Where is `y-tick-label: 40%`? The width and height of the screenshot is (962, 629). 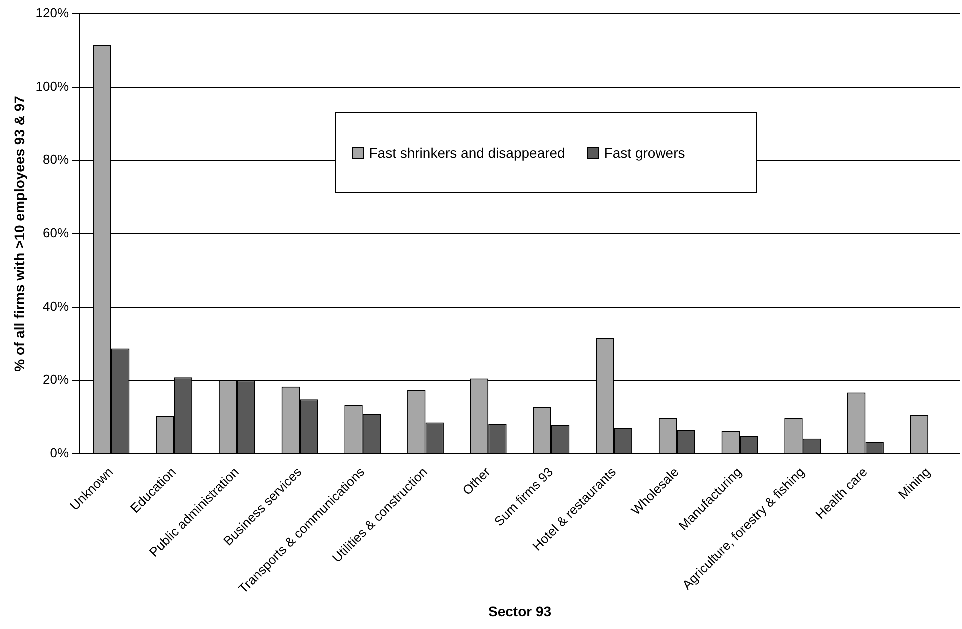 y-tick-label: 40% is located at coordinates (56, 306).